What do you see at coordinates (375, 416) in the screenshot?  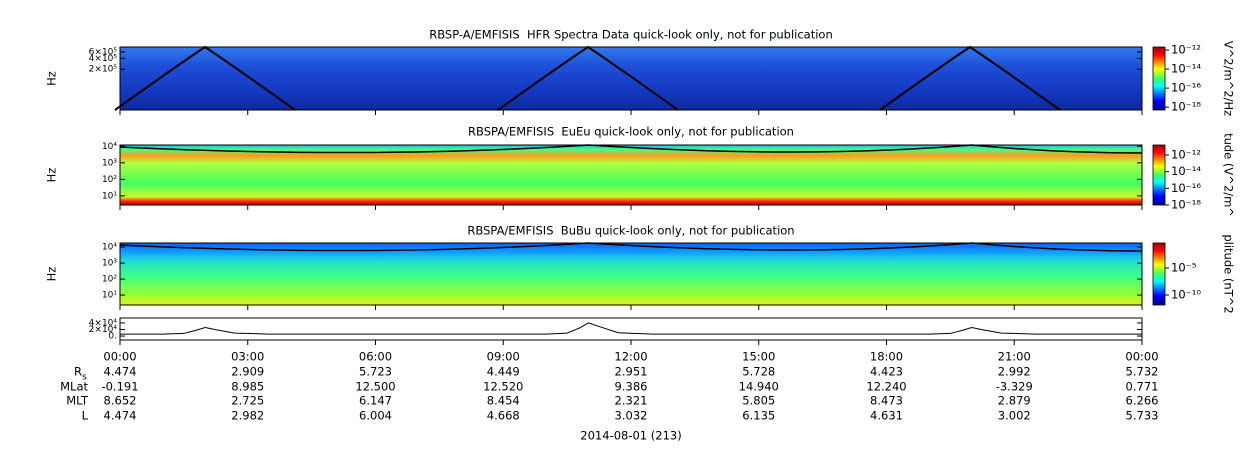 I see `ephemeris-value: 6.004` at bounding box center [375, 416].